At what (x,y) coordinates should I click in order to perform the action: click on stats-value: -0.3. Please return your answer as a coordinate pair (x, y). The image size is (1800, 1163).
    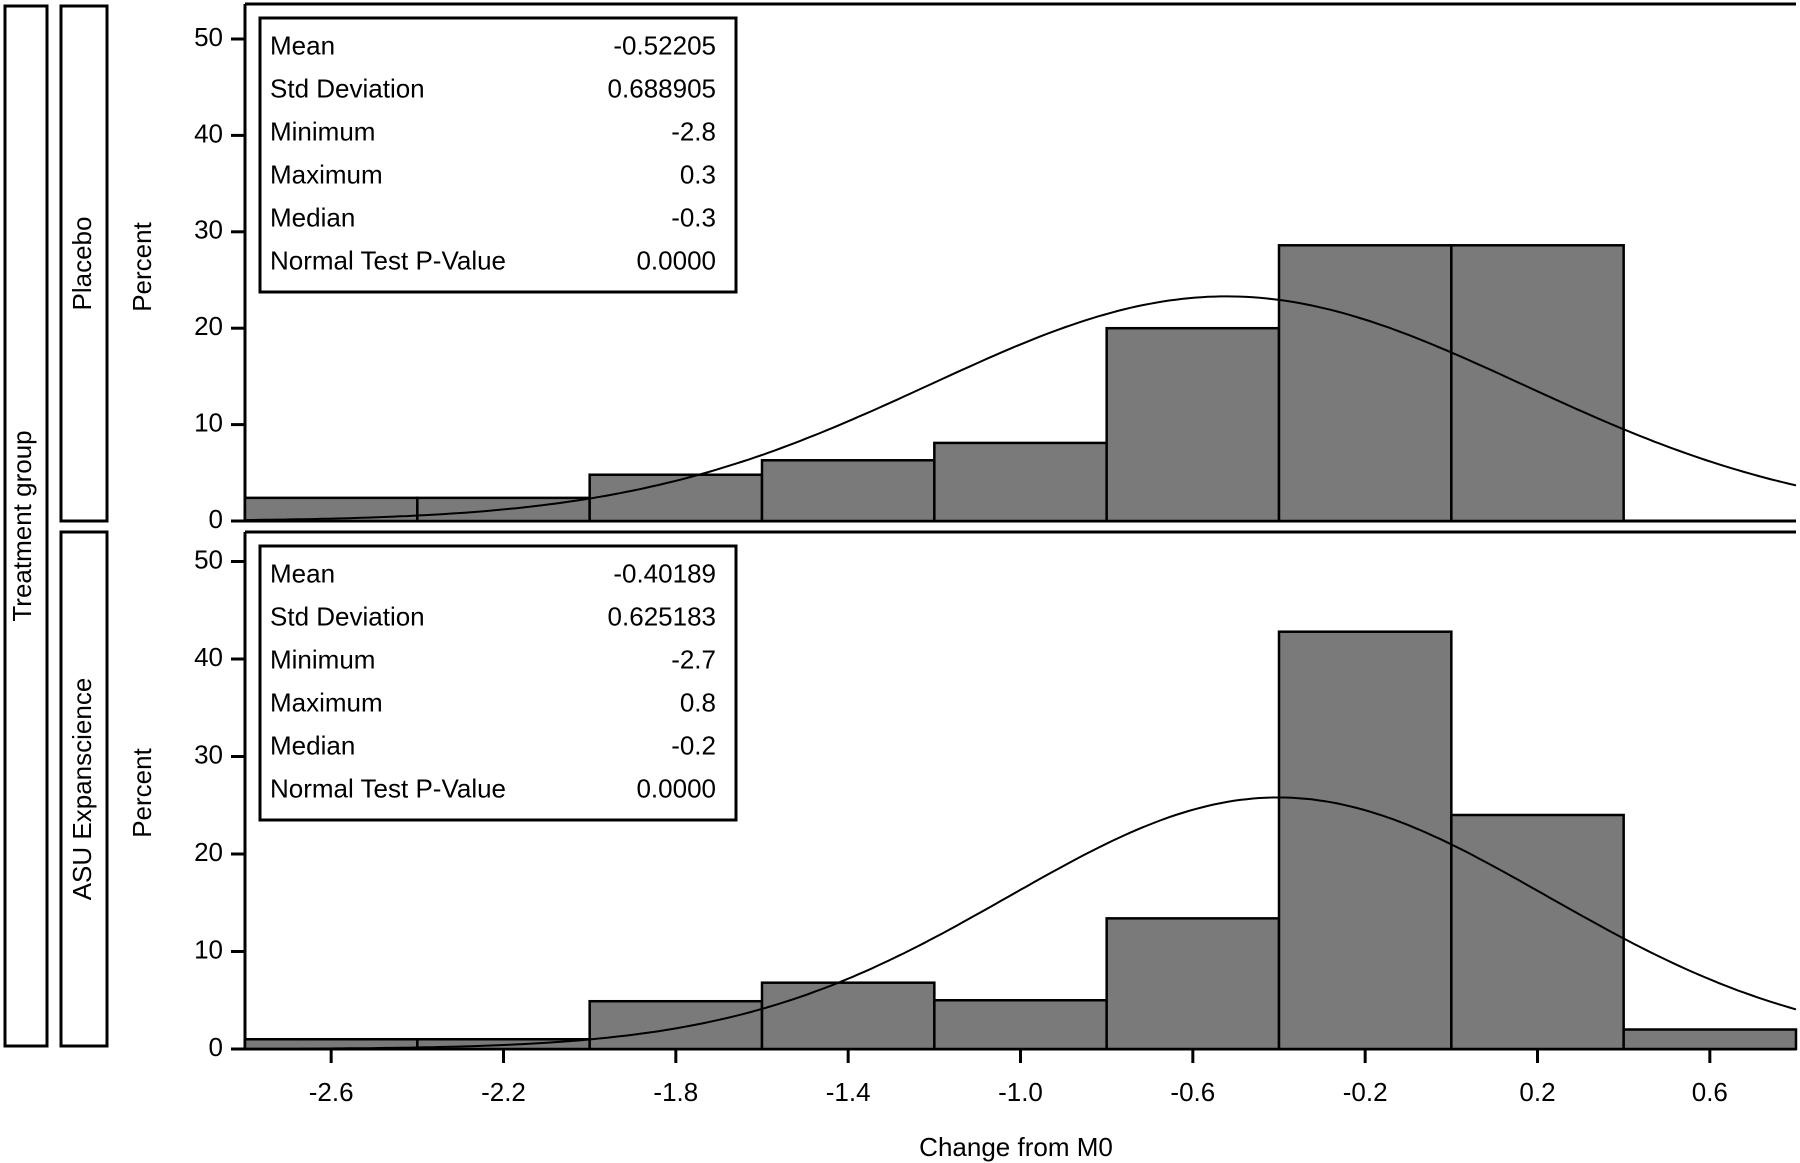
    Looking at the image, I should click on (693, 217).